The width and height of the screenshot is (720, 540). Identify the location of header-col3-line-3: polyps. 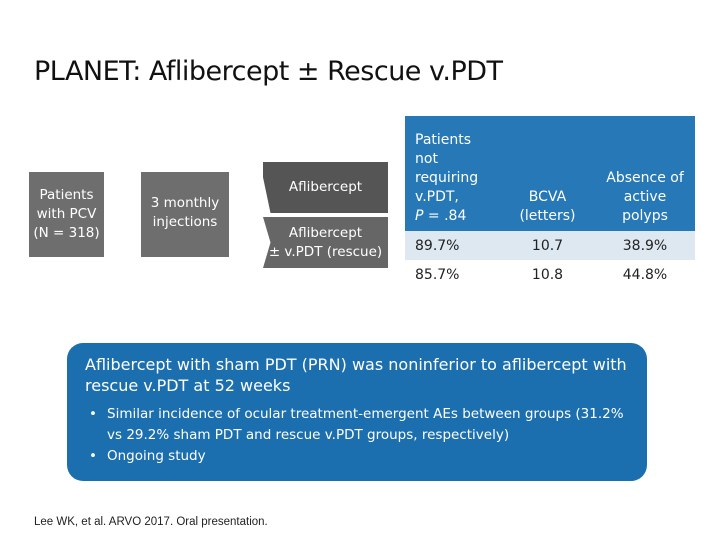
(645, 216).